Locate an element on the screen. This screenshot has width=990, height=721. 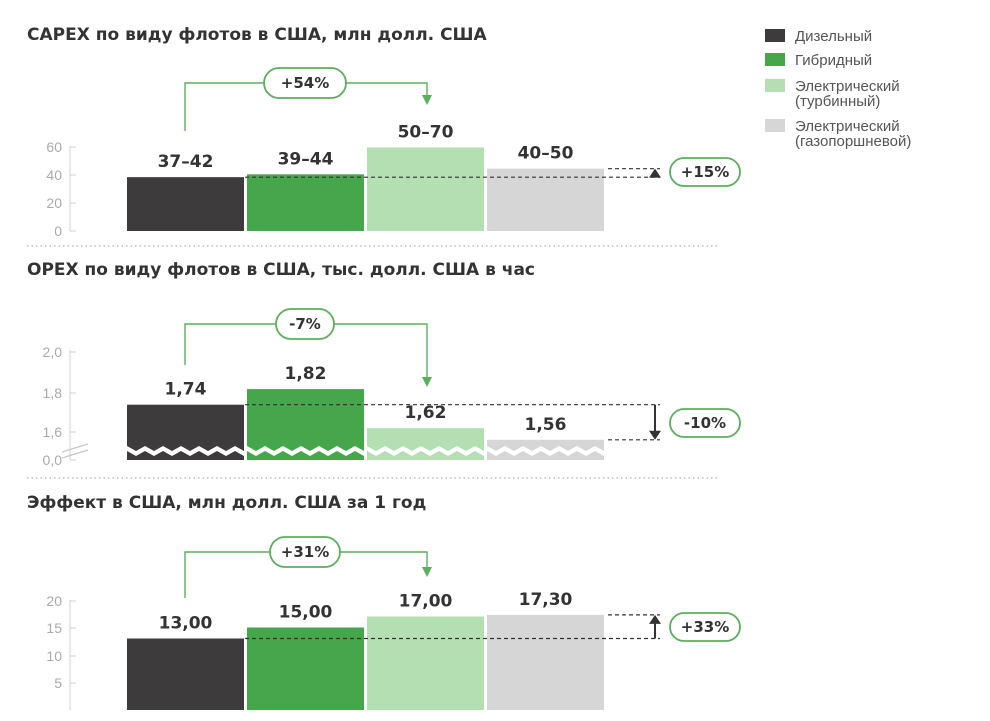
y-tick-label: 40 is located at coordinates (54, 175).